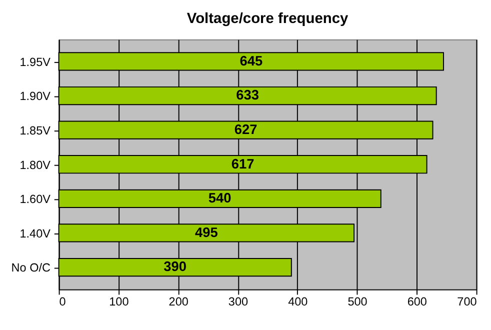 This screenshot has height=330, width=491. I want to click on x-tick-label: 100, so click(119, 301).